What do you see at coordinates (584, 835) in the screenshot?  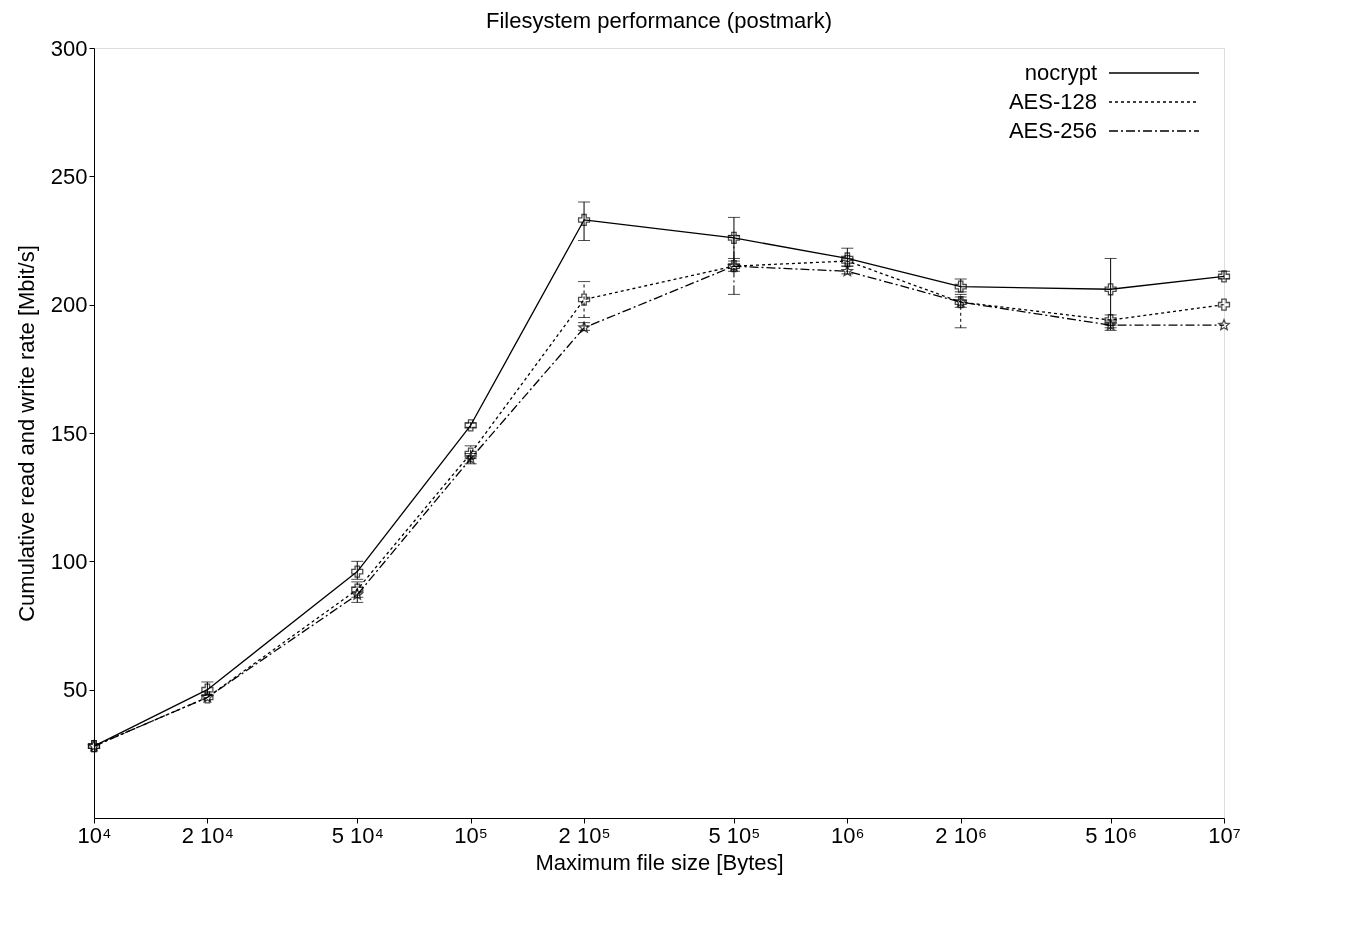 I see `x-tick-label: 2 10⁵` at bounding box center [584, 835].